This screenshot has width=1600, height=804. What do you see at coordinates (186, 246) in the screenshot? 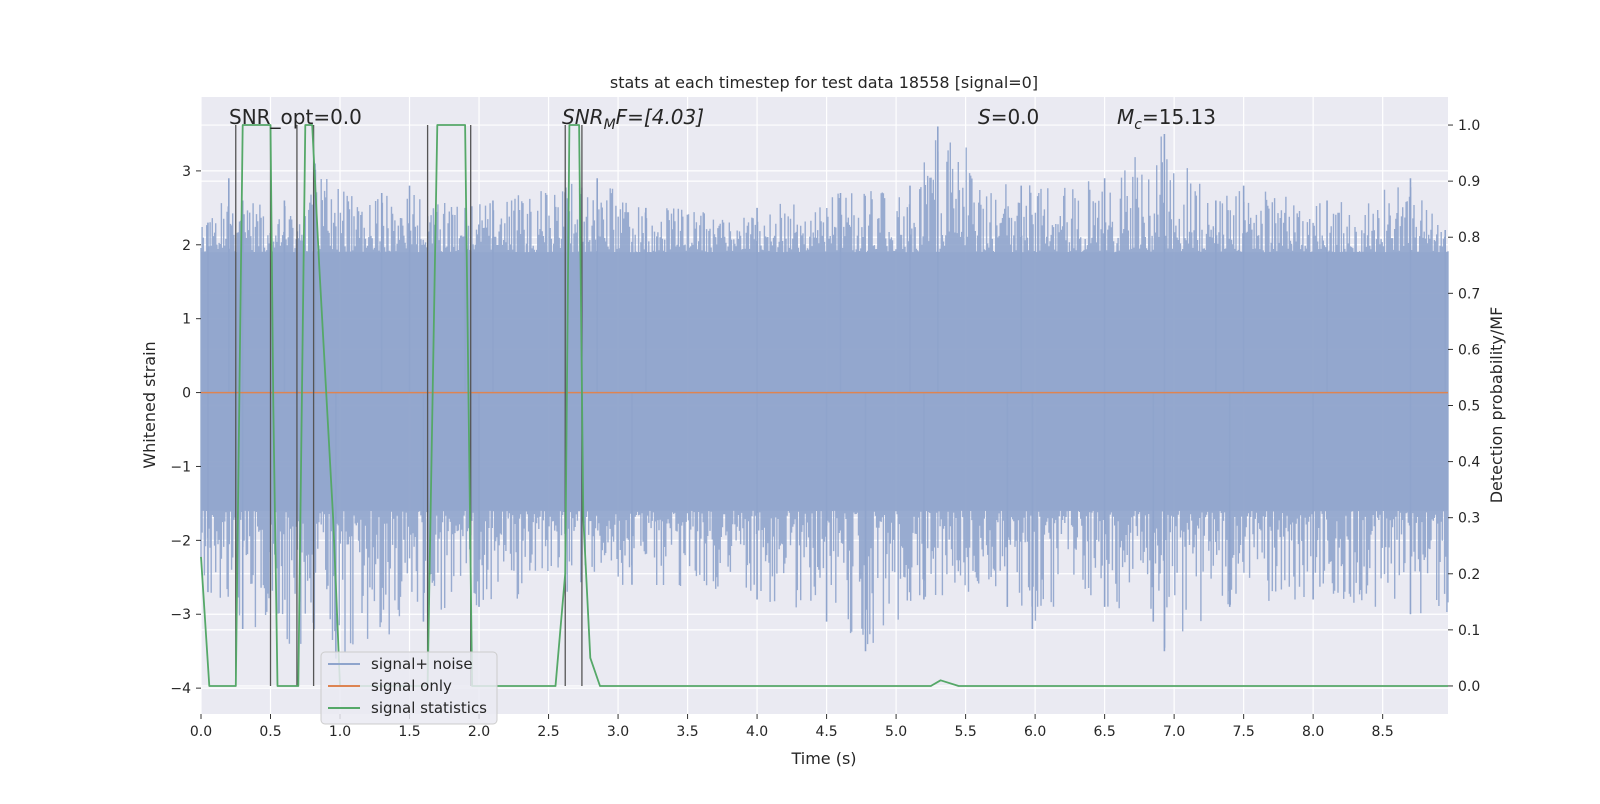
I see `y-tick-label: 2` at bounding box center [186, 246].